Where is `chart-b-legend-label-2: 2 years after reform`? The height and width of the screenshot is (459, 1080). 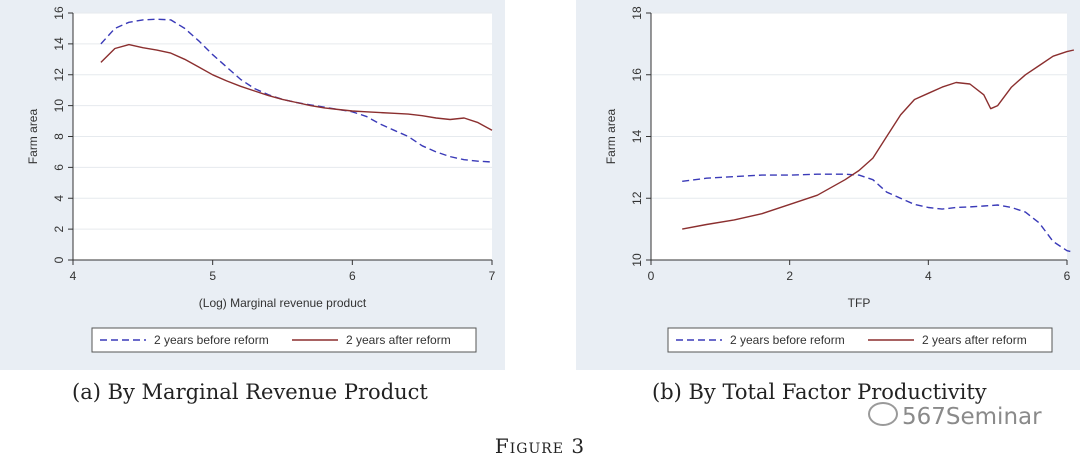
chart-b-legend-label-2: 2 years after reform is located at coordinates (974, 340).